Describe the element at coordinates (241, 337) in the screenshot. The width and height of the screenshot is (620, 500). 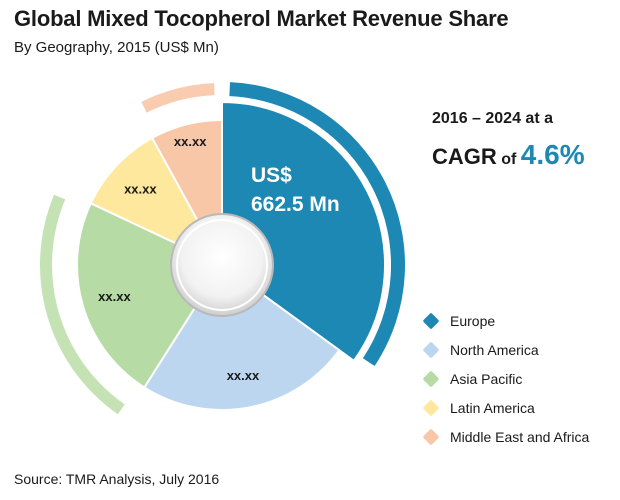
I see `donut-slice-north-america` at that location.